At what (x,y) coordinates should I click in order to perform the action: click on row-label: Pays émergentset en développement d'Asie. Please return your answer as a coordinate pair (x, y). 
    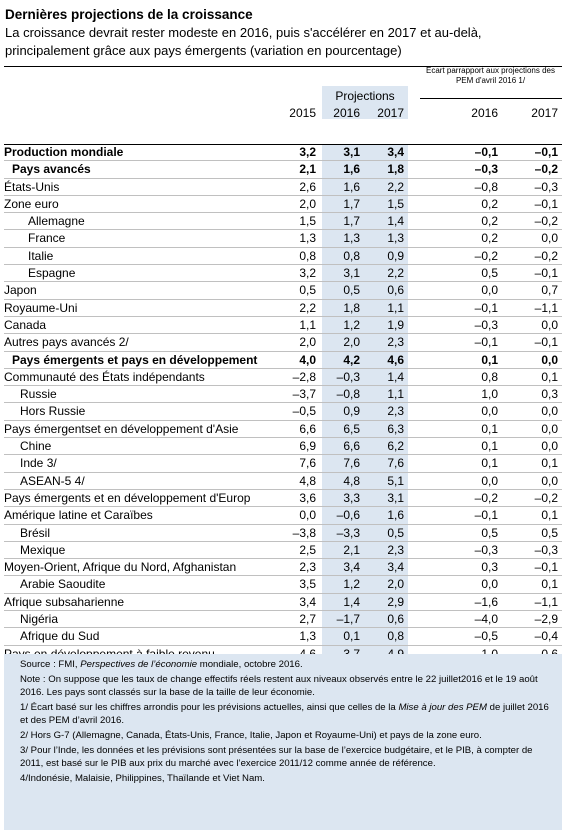
    Looking at the image, I should click on (121, 428).